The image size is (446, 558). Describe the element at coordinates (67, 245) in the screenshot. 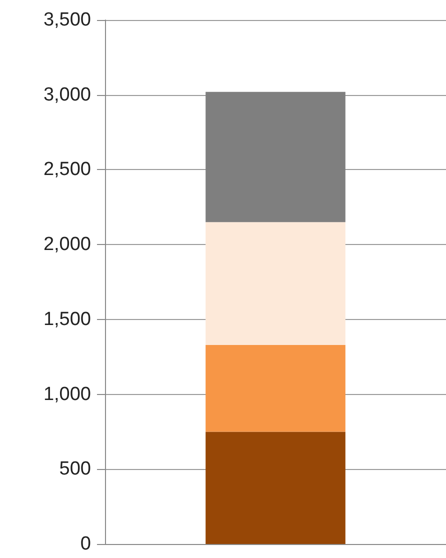

I see `y-tick-label: 2,000` at that location.